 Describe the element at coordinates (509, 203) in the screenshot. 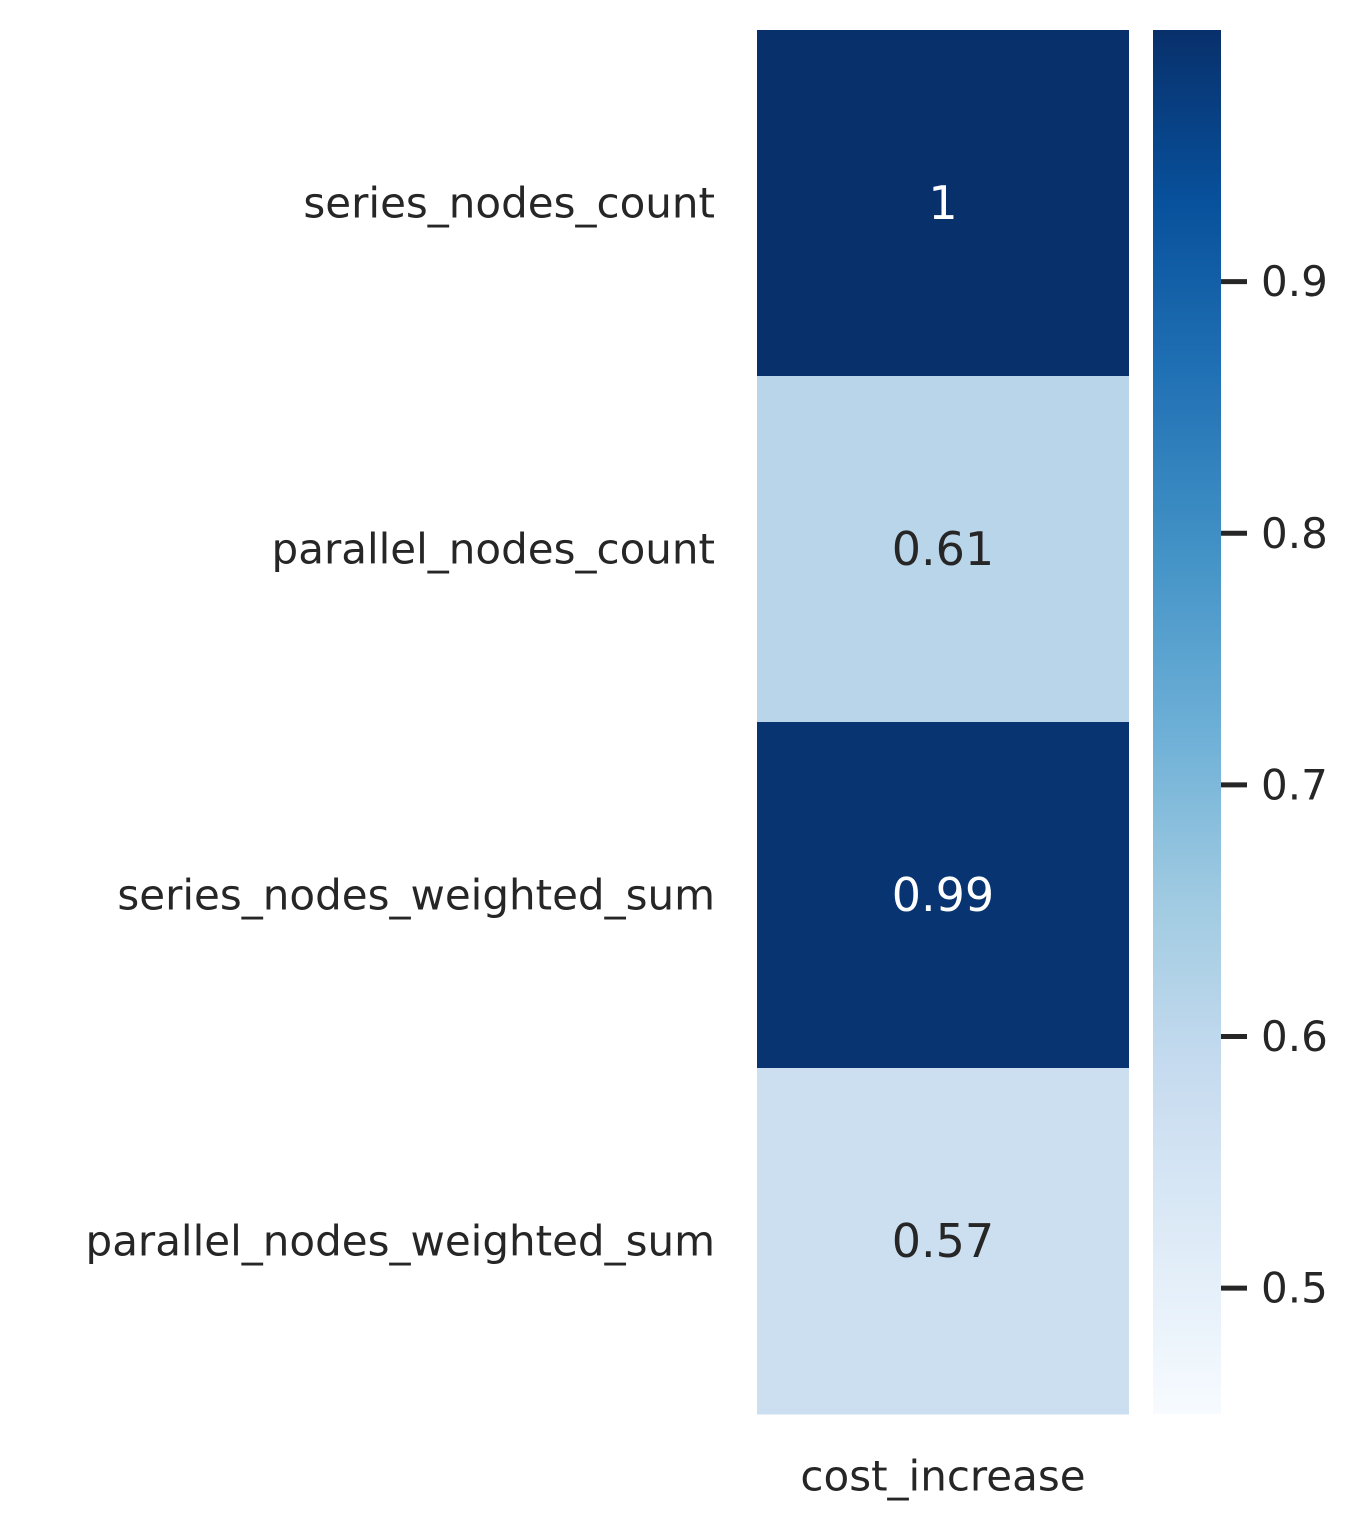

I see `row-label: series_nodes_count` at that location.